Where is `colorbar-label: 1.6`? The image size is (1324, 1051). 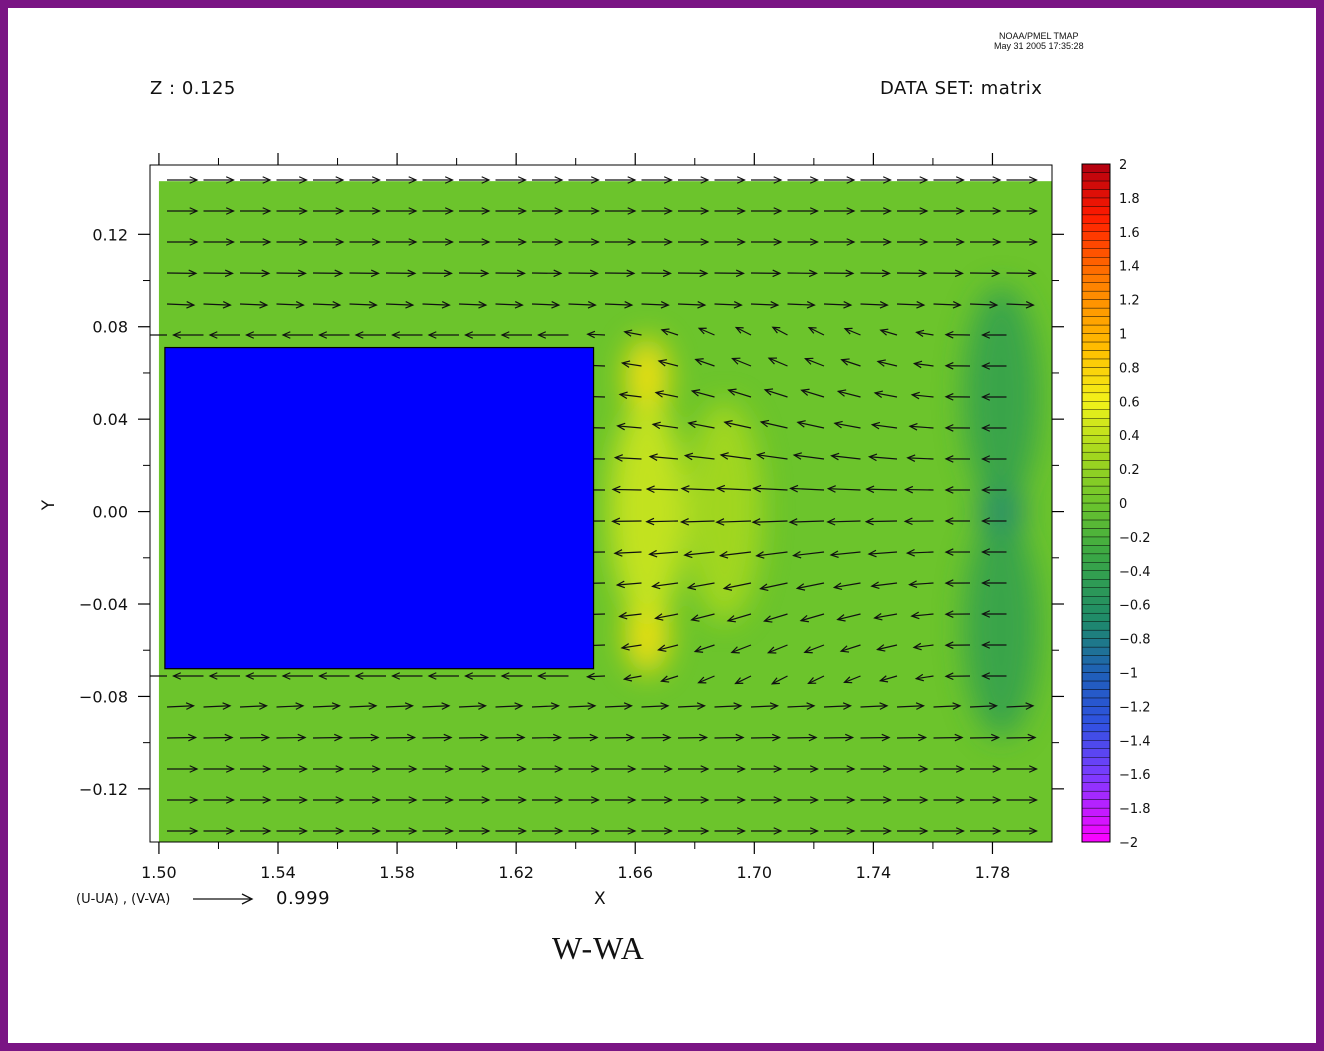 colorbar-label: 1.6 is located at coordinates (1129, 233).